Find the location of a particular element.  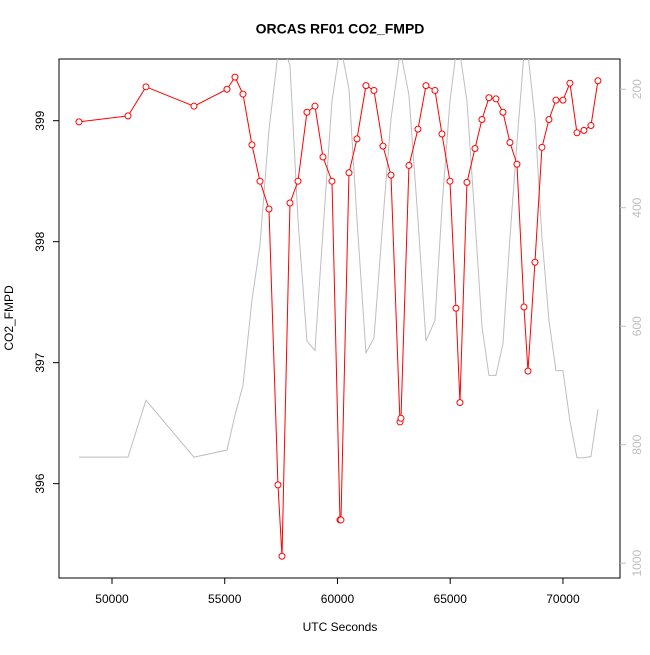

y-tick-label: 398 is located at coordinates (40, 241).